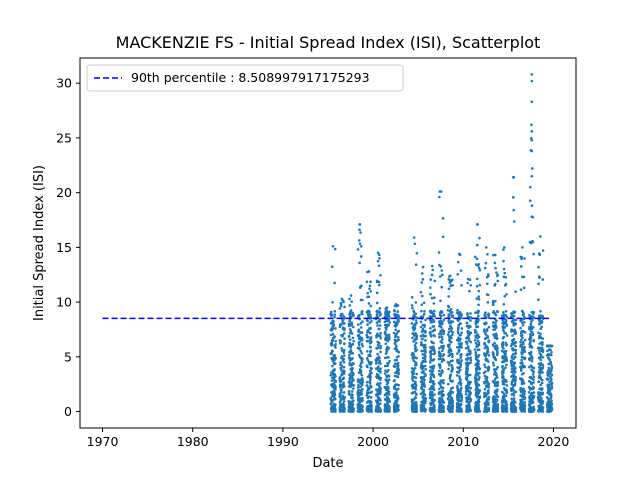  What do you see at coordinates (64, 83) in the screenshot?
I see `y-tick-label: 30` at bounding box center [64, 83].